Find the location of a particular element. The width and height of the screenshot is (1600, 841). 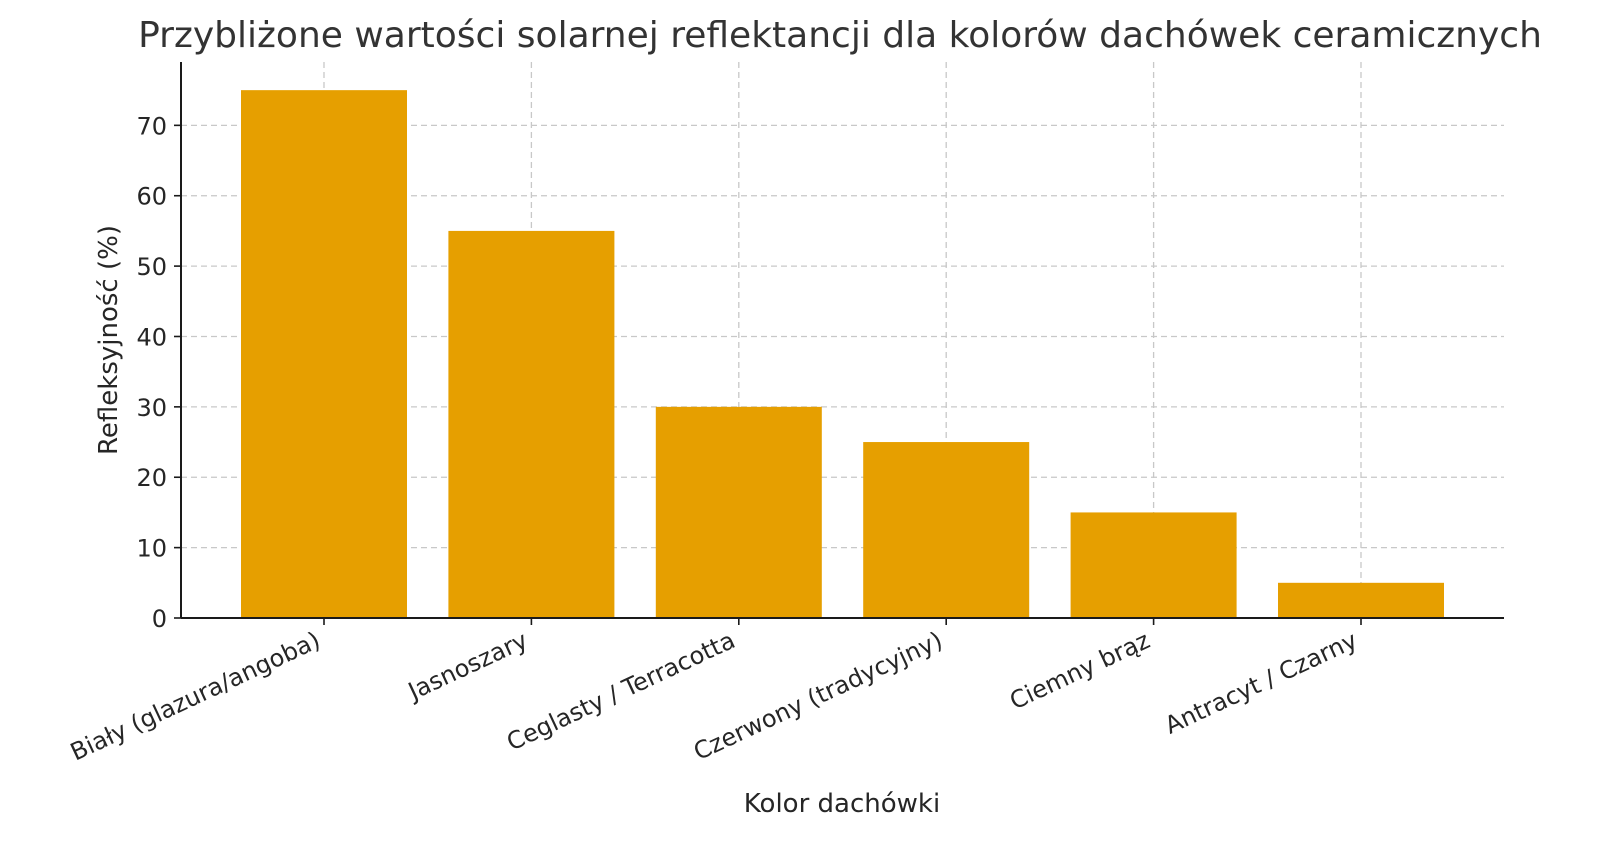

y-tick-label: 30 is located at coordinates (151, 408).